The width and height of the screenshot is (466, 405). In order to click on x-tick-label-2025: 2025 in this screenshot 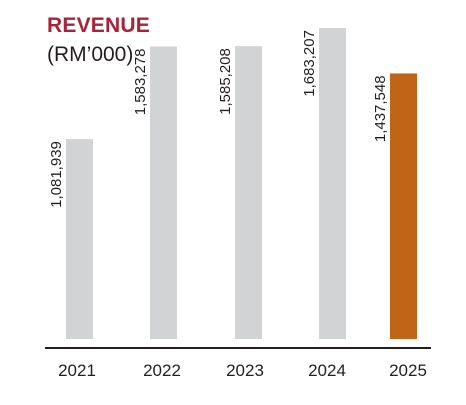, I will do `click(408, 370)`.